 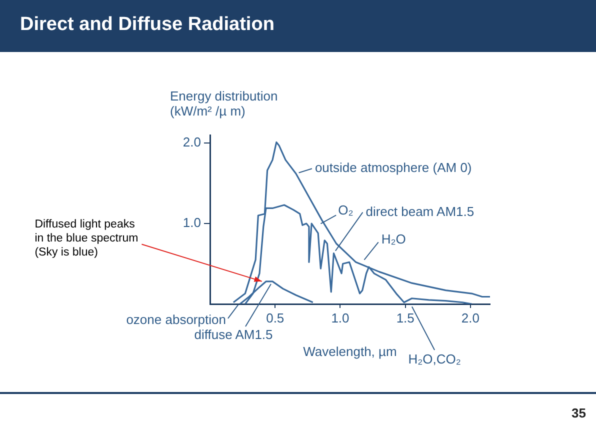 I want to click on x-axis-title: Wavelength, µm, so click(x=350, y=351).